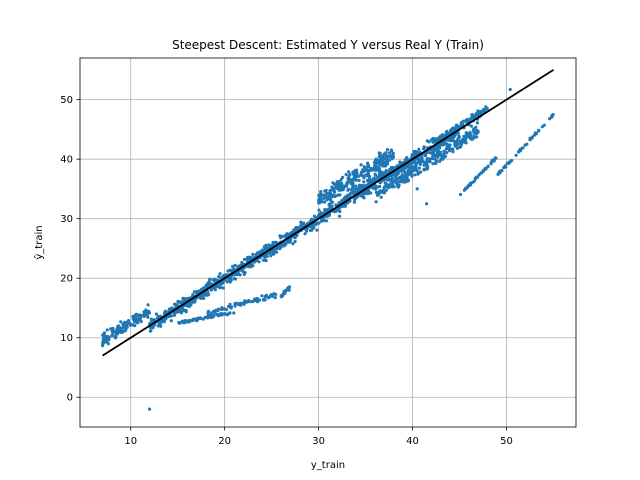 The height and width of the screenshot is (480, 640). I want to click on y-tick-label: 0, so click(70, 398).